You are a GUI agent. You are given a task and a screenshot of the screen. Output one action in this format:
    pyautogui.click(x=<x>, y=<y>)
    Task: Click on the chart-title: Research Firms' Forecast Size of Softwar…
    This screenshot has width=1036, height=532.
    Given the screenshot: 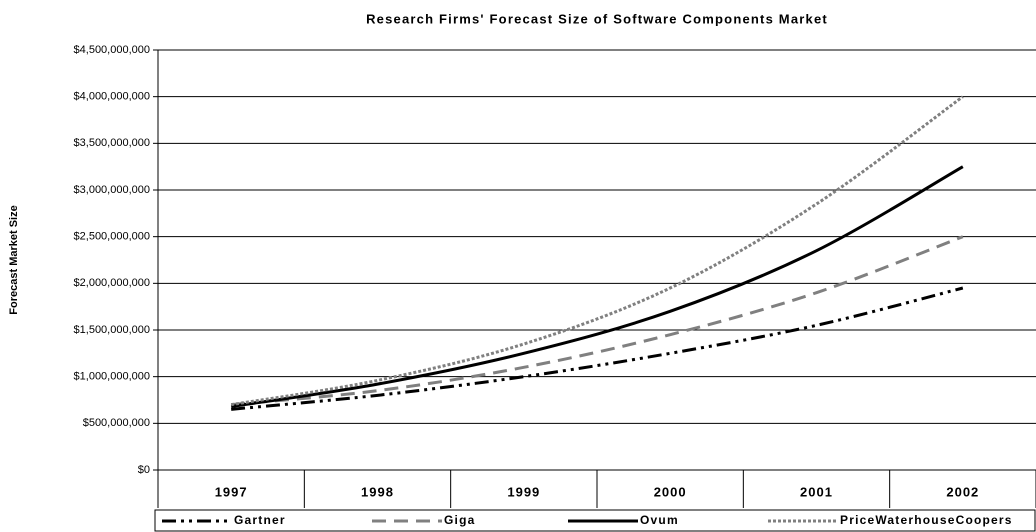 What is the action you would take?
    pyautogui.click(x=597, y=18)
    